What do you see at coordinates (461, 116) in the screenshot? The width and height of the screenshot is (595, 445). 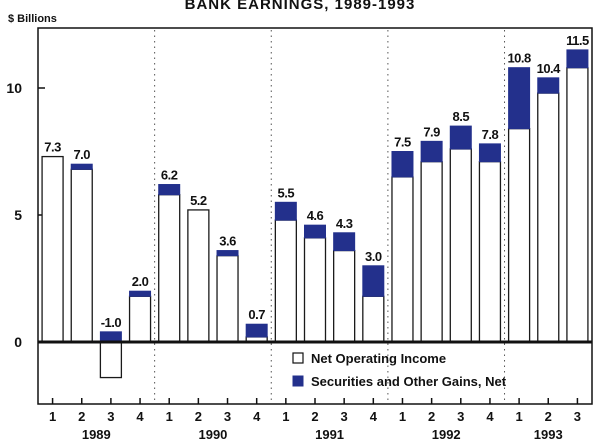 I see `data-label: 8.5` at bounding box center [461, 116].